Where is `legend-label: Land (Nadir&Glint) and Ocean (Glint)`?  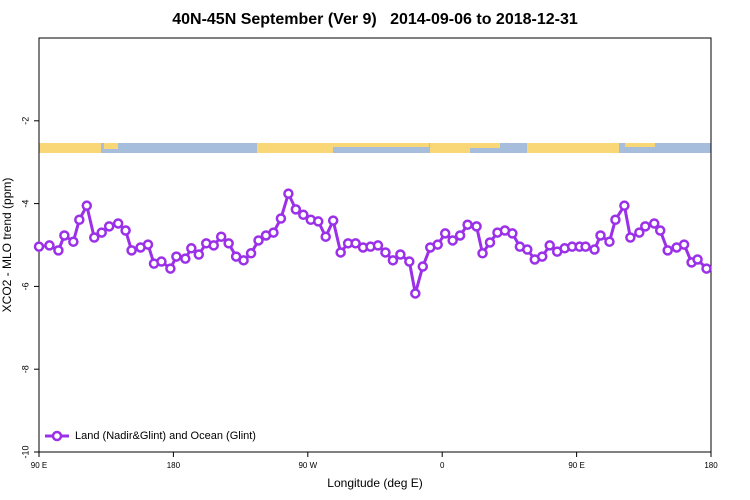
legend-label: Land (Nadir&Glint) and Ocean (Glint) is located at coordinates (165, 436).